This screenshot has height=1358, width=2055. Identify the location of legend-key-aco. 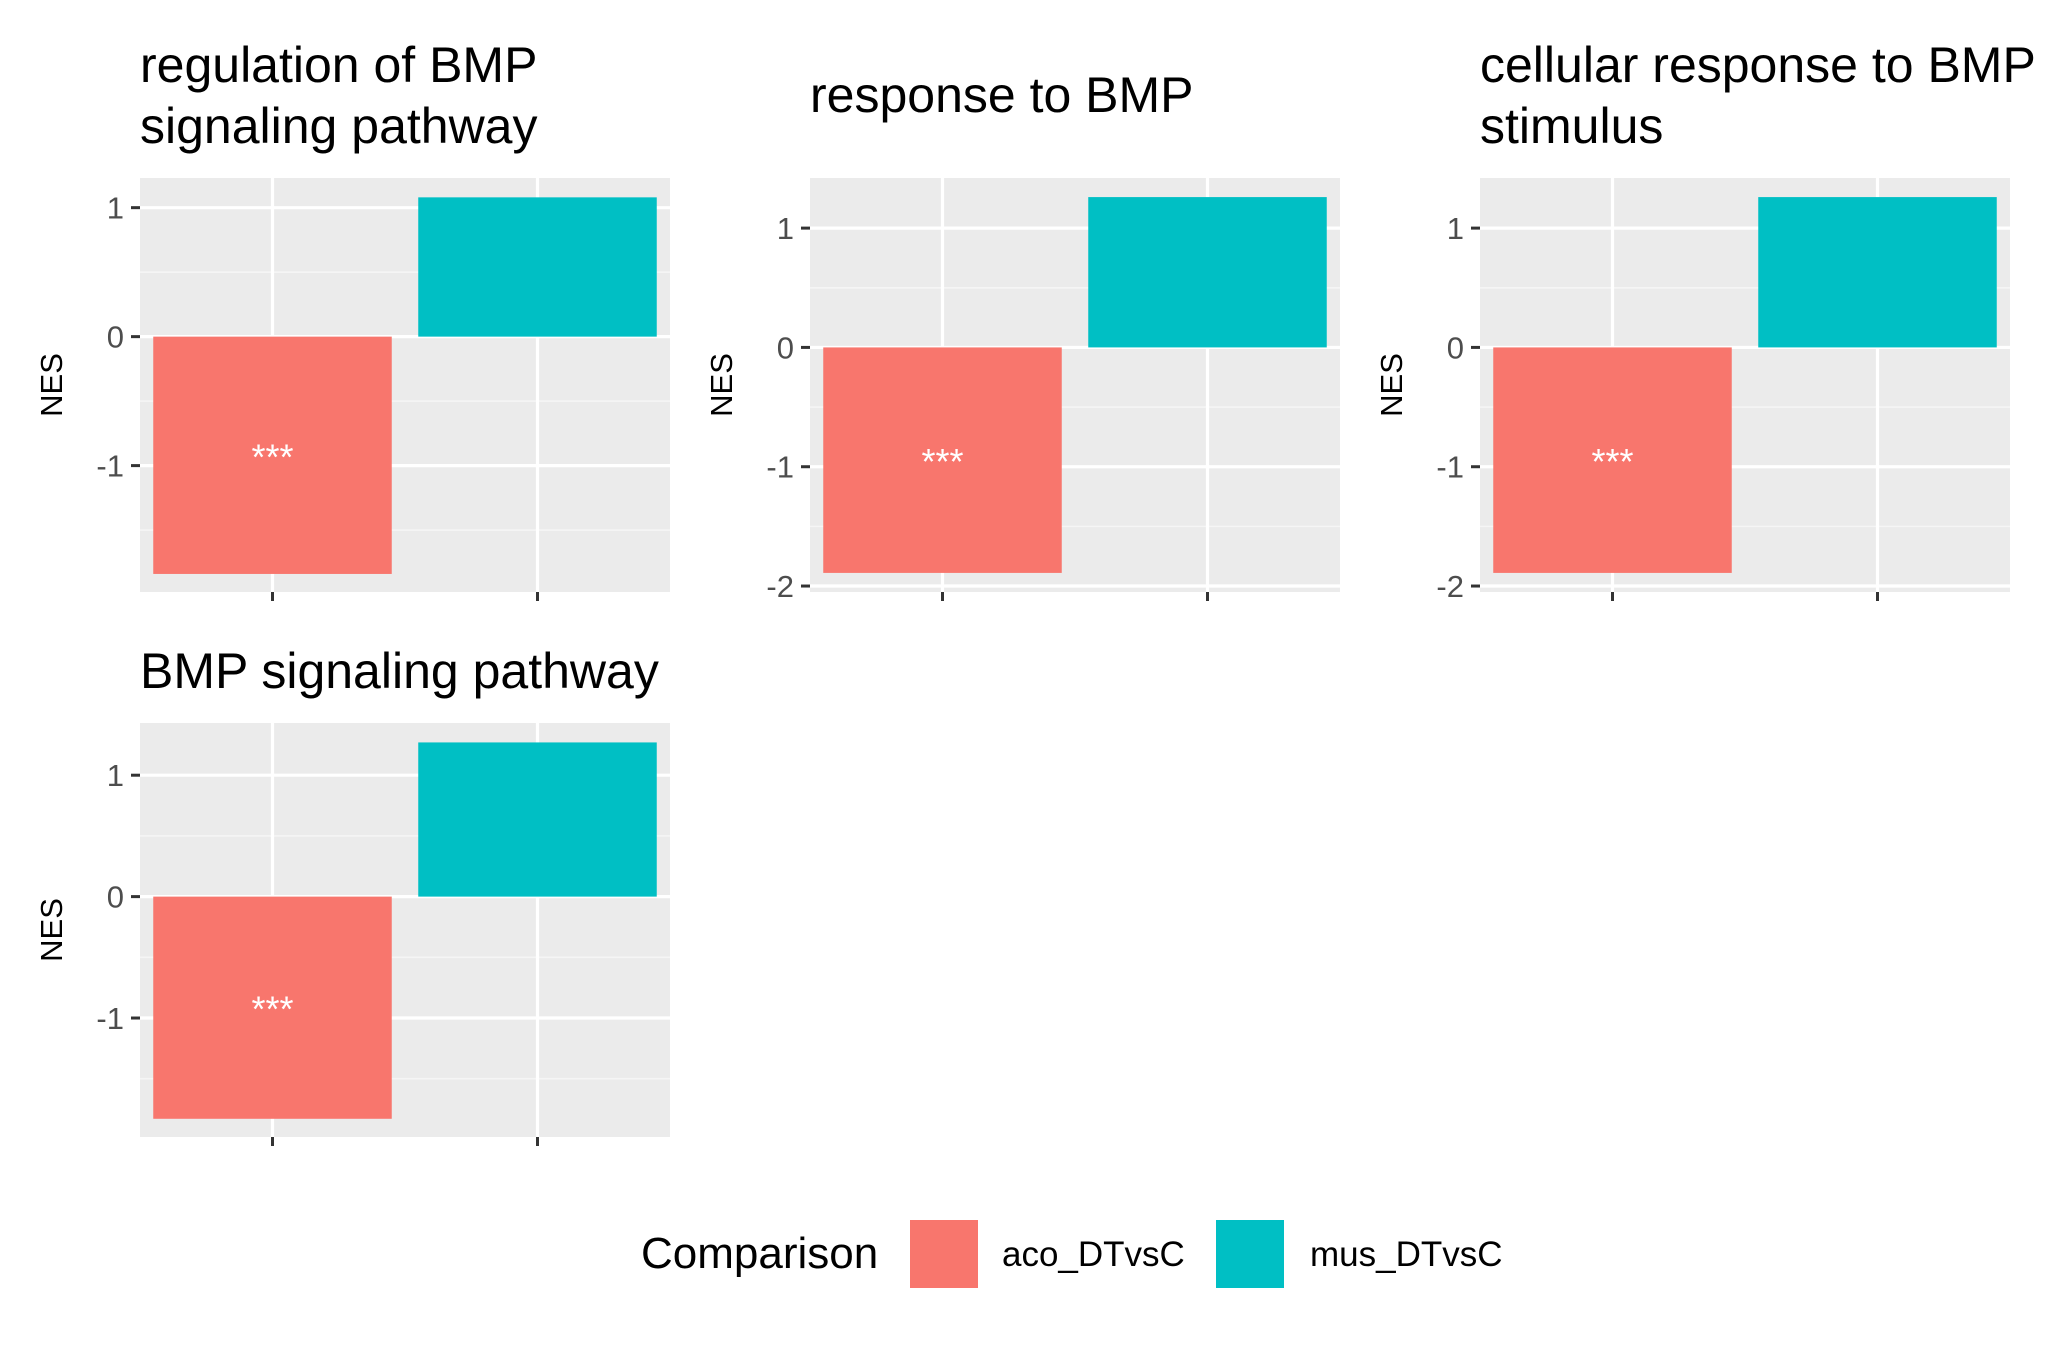
(944, 1254).